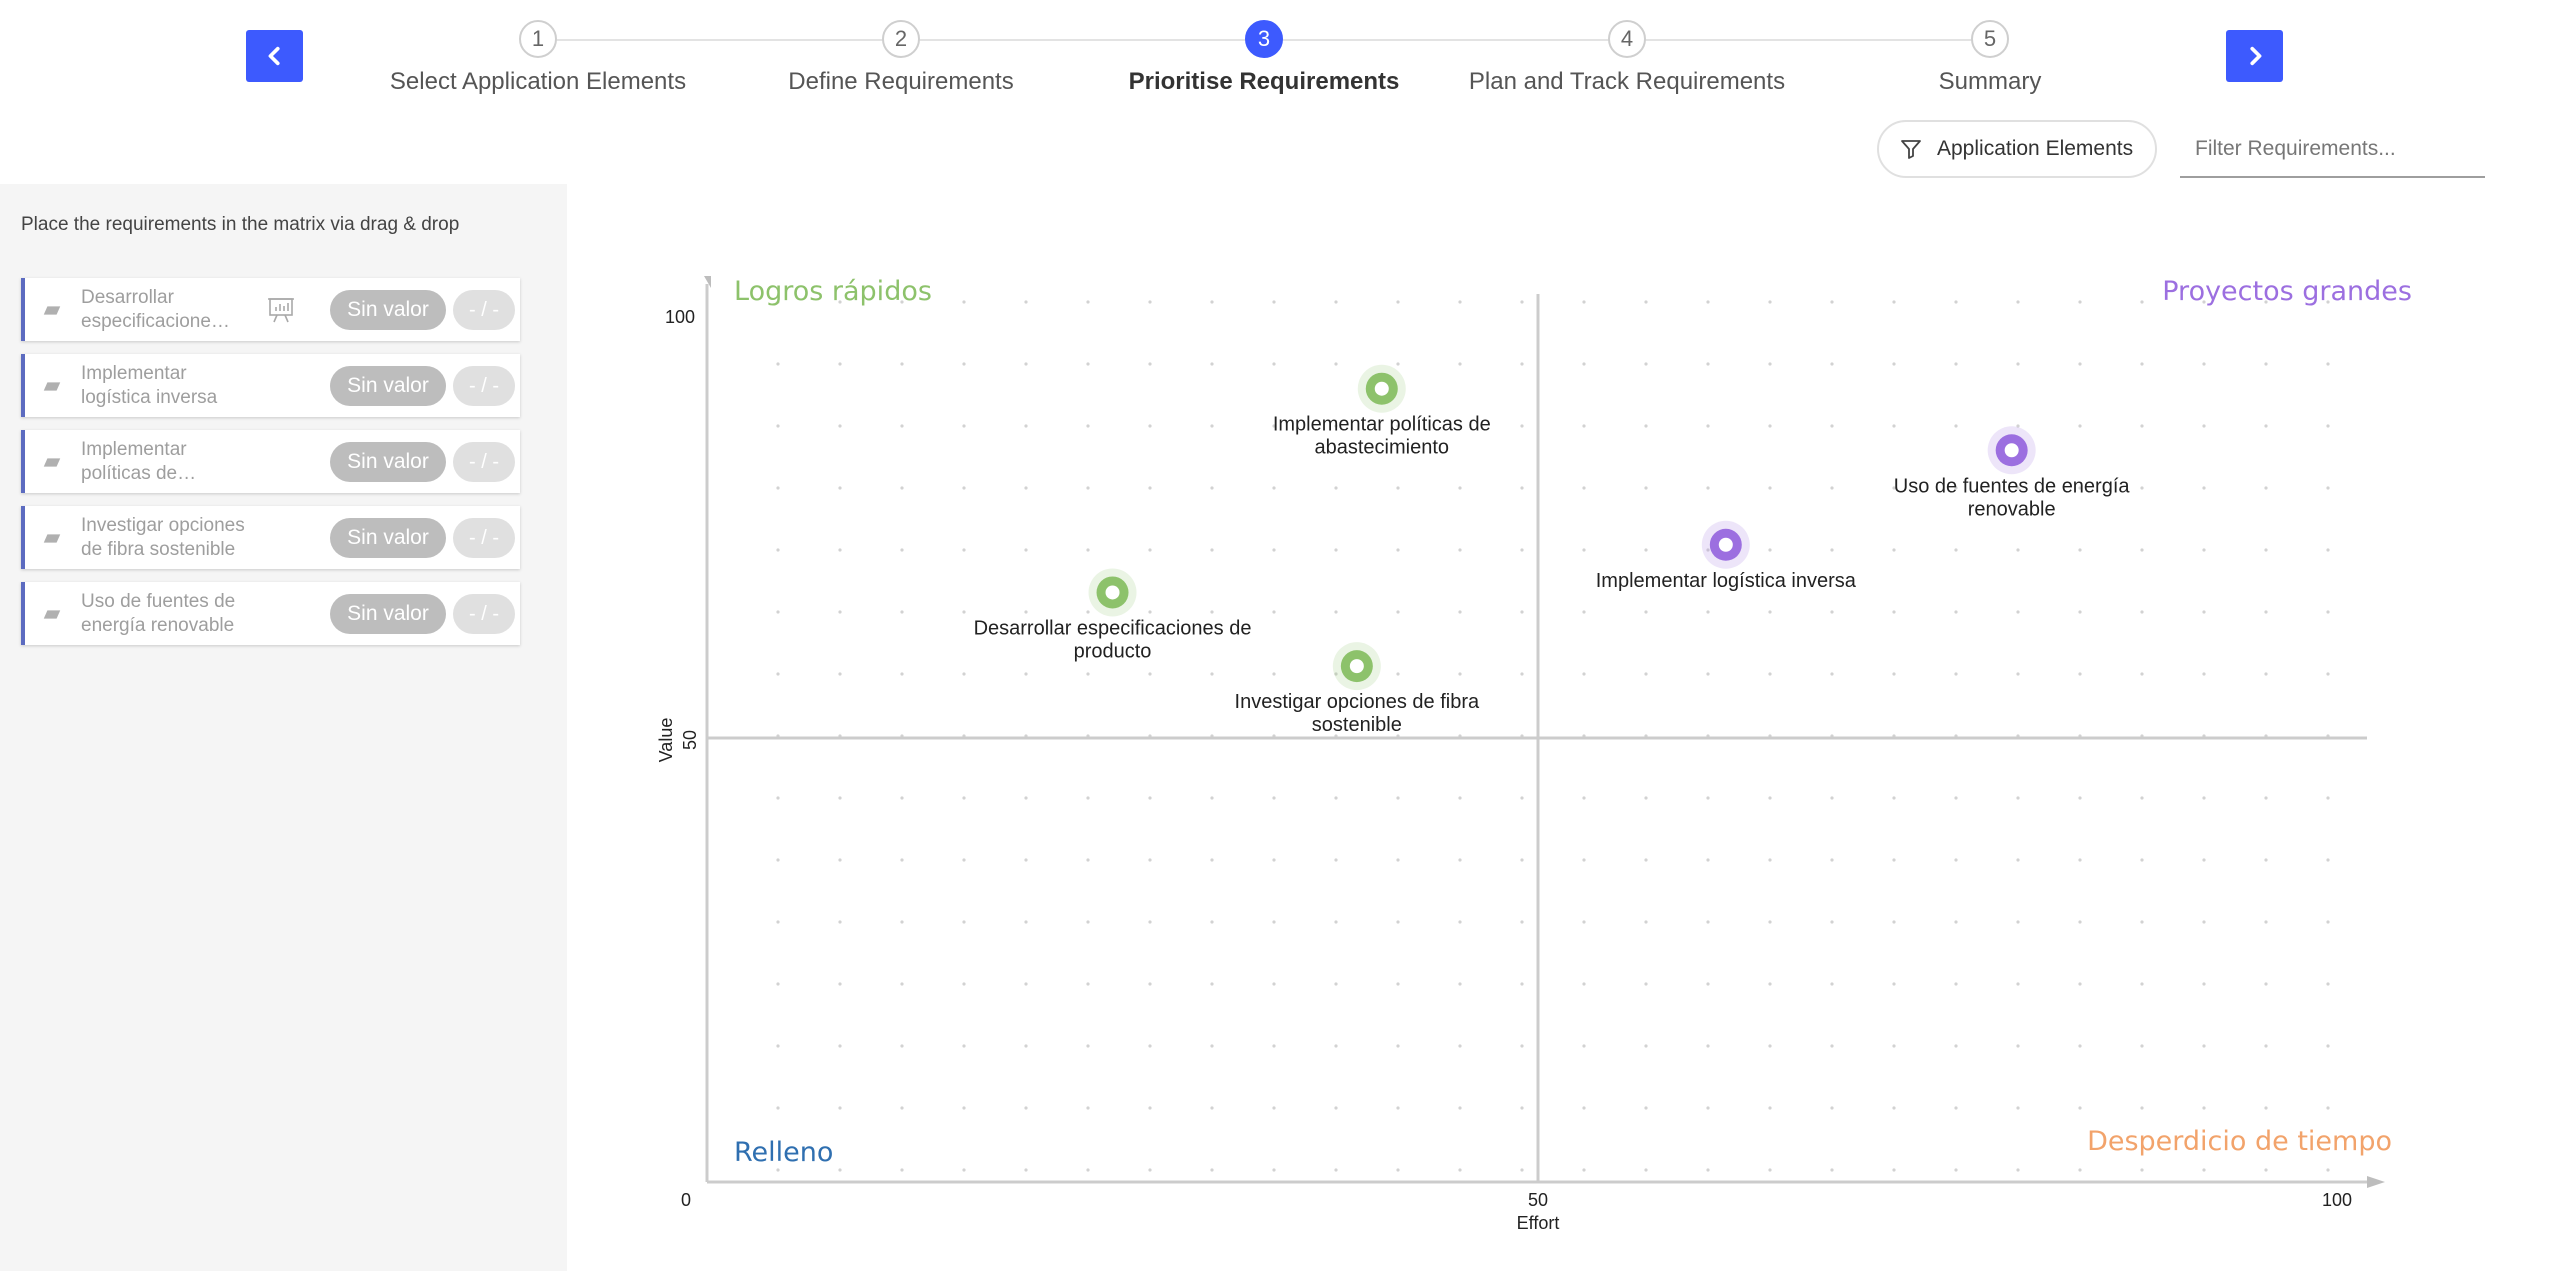 Image resolution: width=2560 pixels, height=1271 pixels. What do you see at coordinates (1264, 58) in the screenshot?
I see `step-prioritise-requirements: 3 Prioritise Requirements` at bounding box center [1264, 58].